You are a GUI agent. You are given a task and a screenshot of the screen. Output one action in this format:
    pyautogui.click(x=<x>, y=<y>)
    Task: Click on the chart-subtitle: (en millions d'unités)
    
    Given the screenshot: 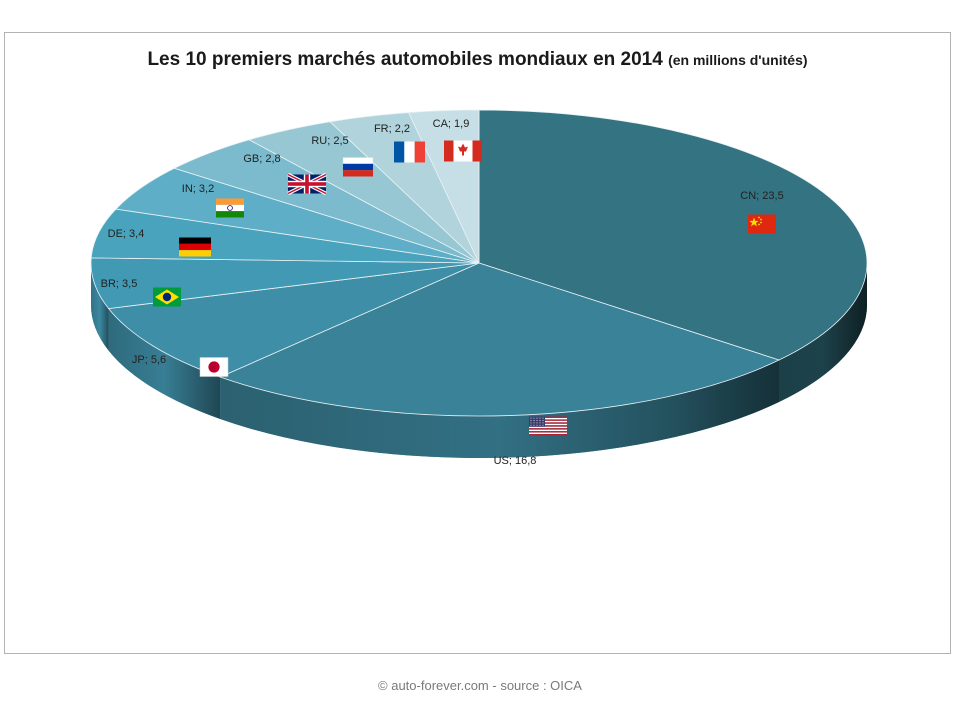 What is the action you would take?
    pyautogui.click(x=738, y=60)
    